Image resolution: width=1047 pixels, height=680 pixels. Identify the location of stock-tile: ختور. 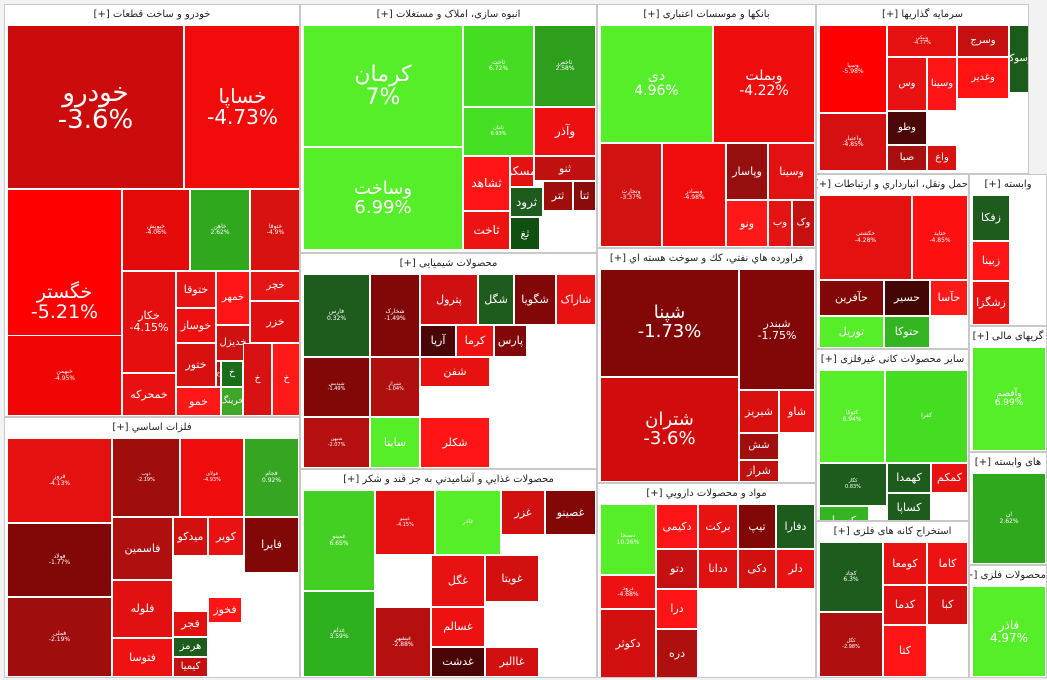
(196, 365).